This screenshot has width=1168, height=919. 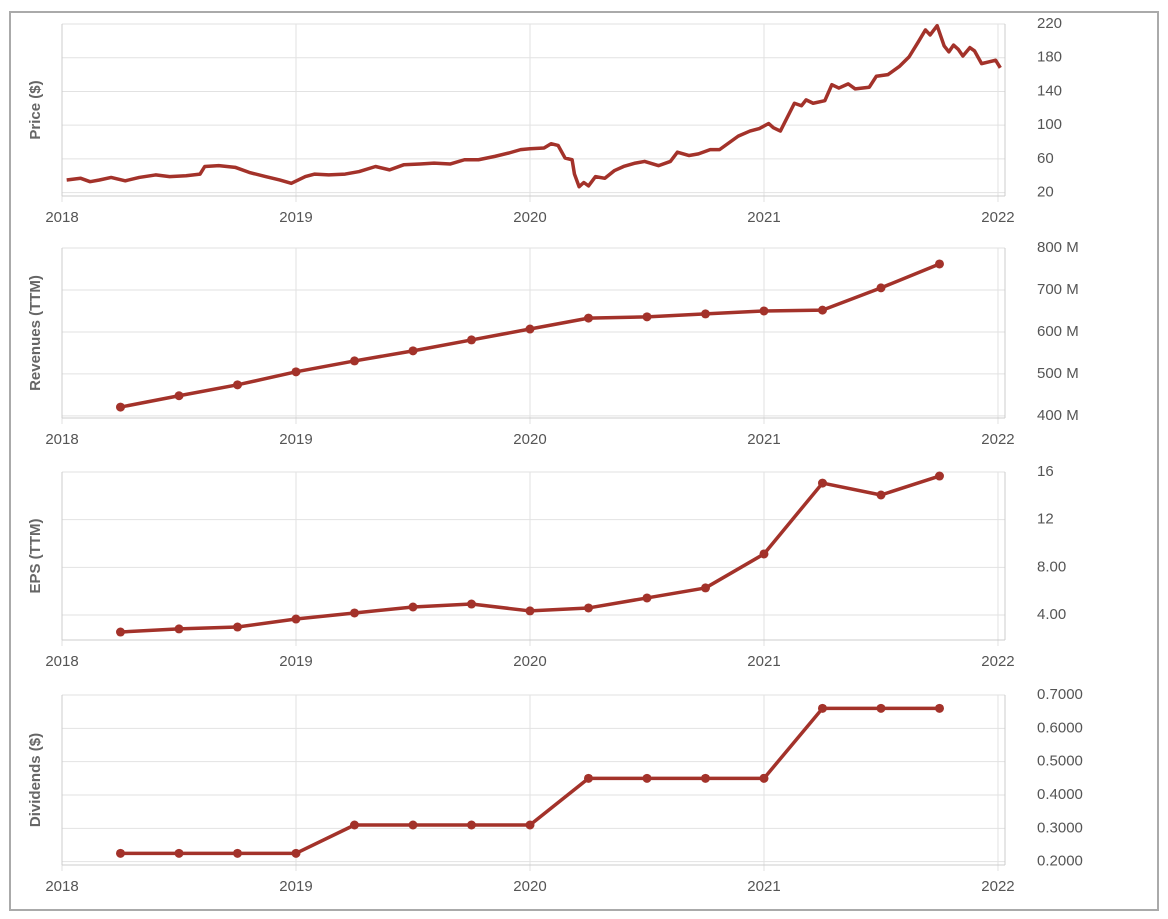 What do you see at coordinates (1058, 247) in the screenshot?
I see `y-tick-label: 800 M` at bounding box center [1058, 247].